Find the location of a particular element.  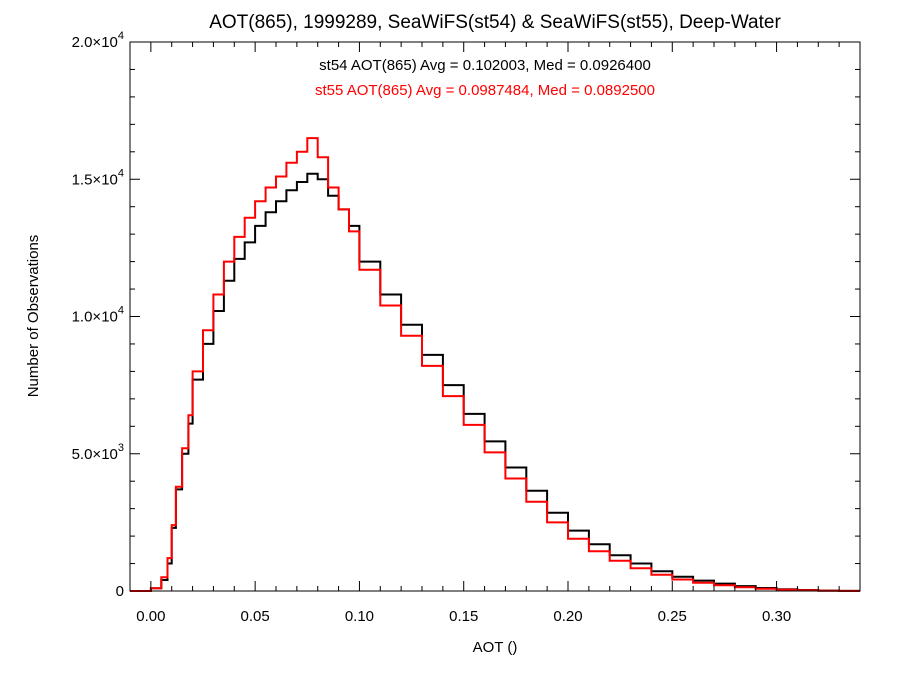

y-tick-label: 5.0×10³ is located at coordinates (98, 452).